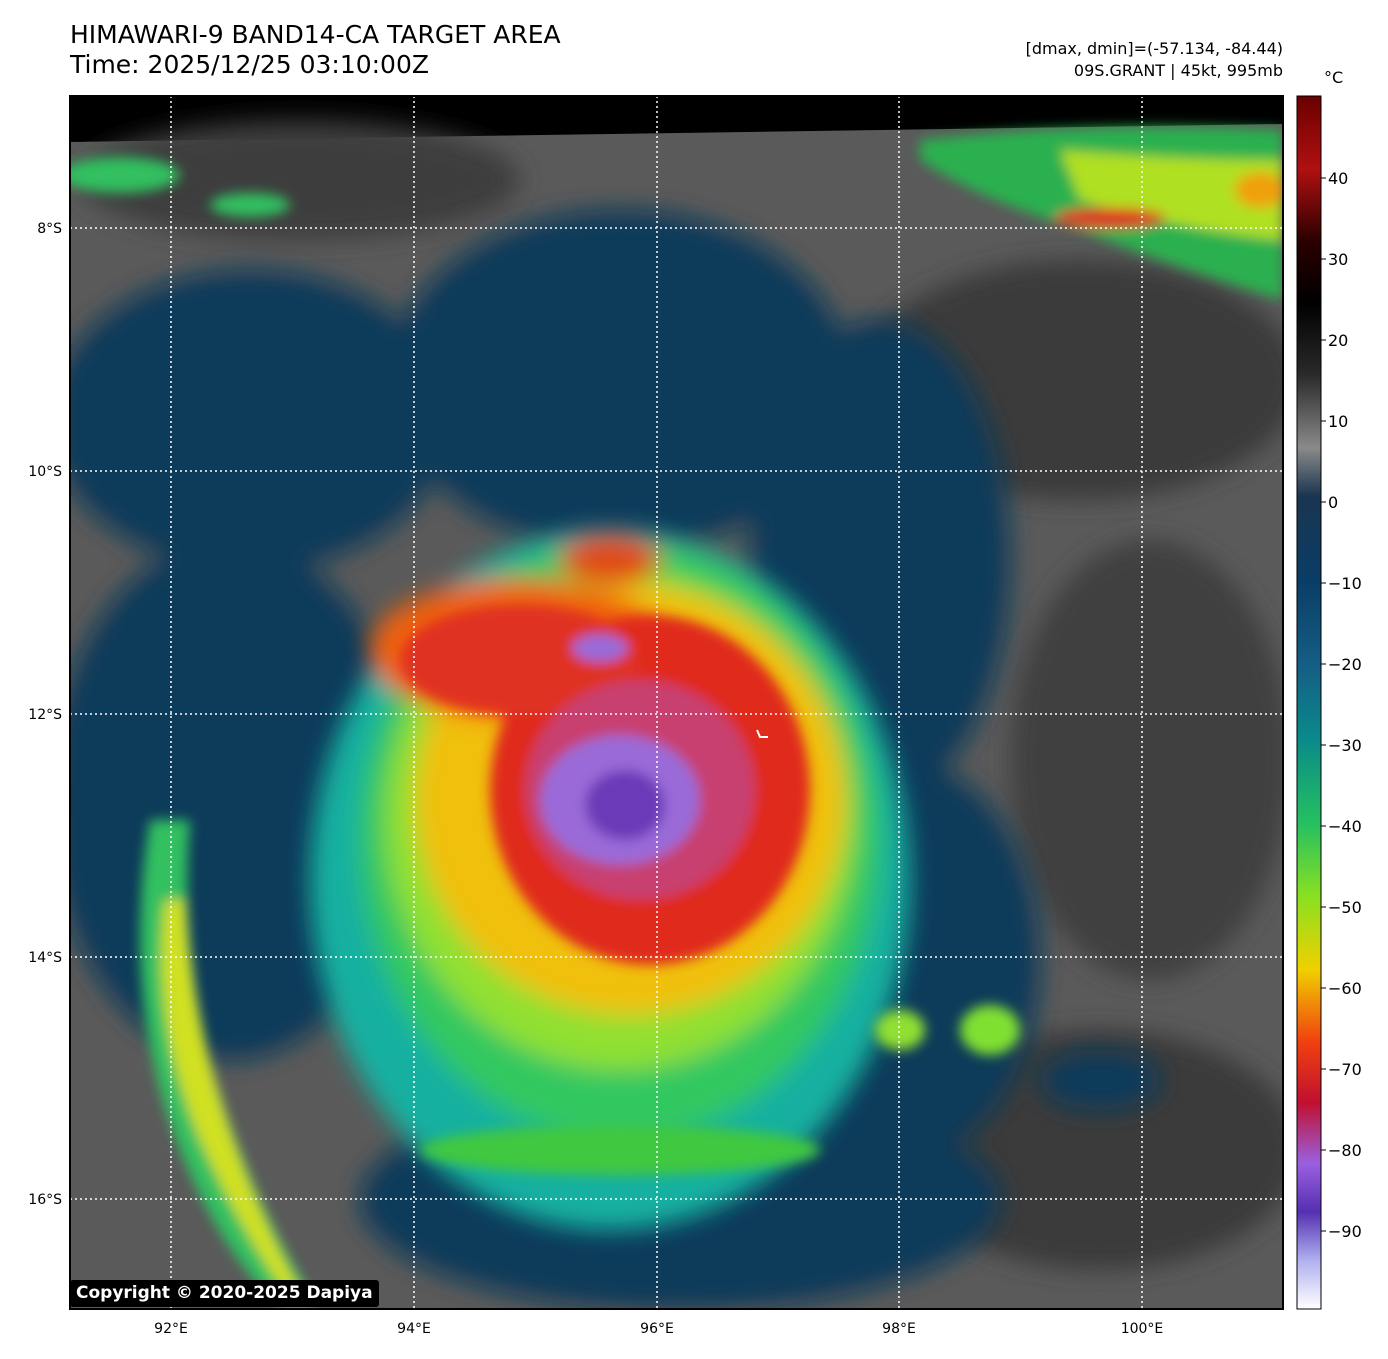 This screenshot has width=1388, height=1359. What do you see at coordinates (1333, 502) in the screenshot?
I see `colorbar-tick-label: 0` at bounding box center [1333, 502].